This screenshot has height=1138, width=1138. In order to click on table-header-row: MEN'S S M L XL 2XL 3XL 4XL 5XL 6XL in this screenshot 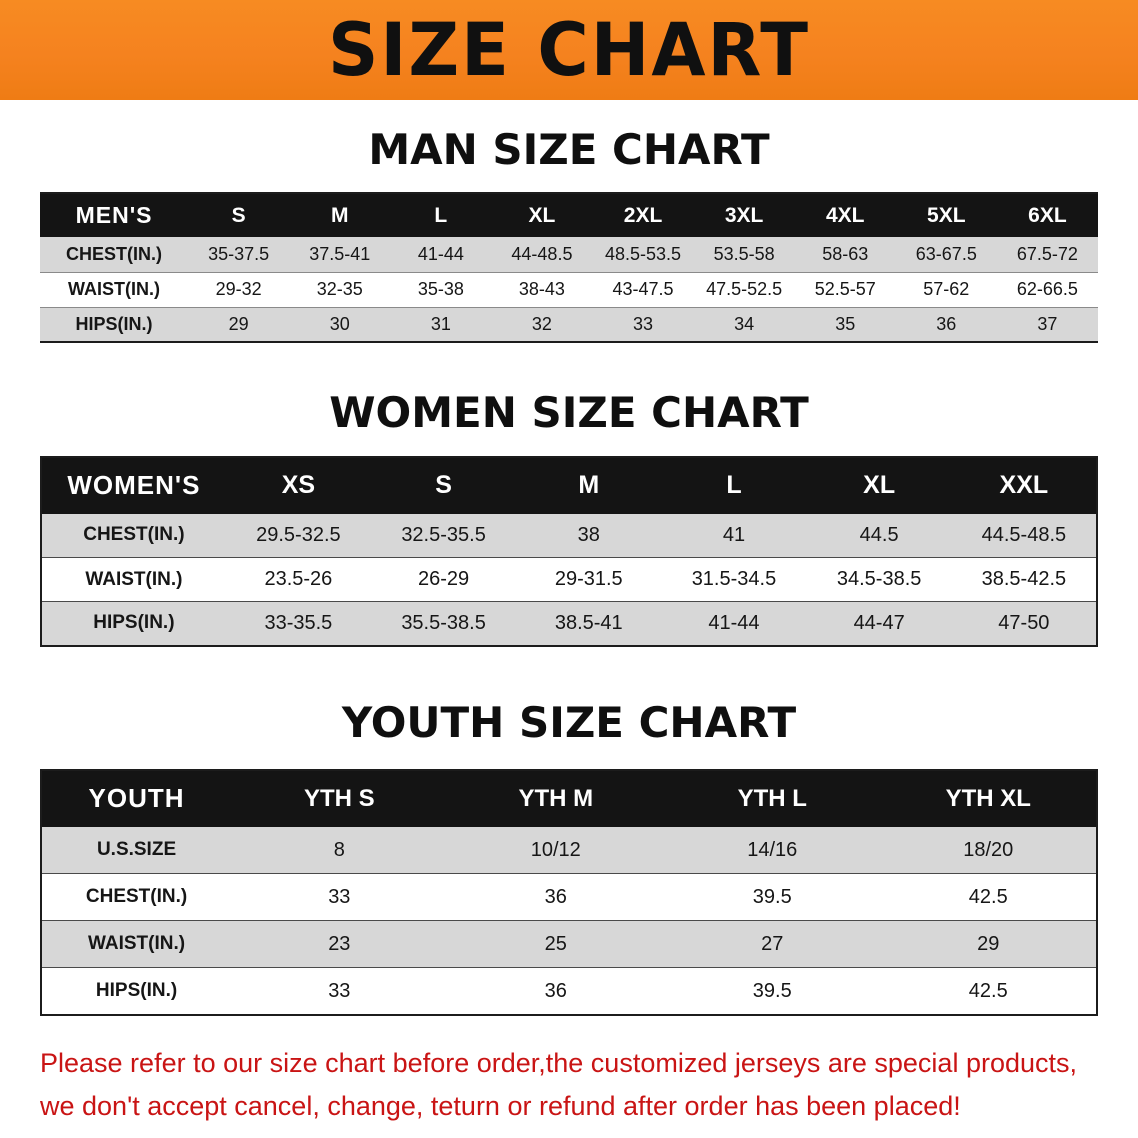, I will do `click(569, 215)`.